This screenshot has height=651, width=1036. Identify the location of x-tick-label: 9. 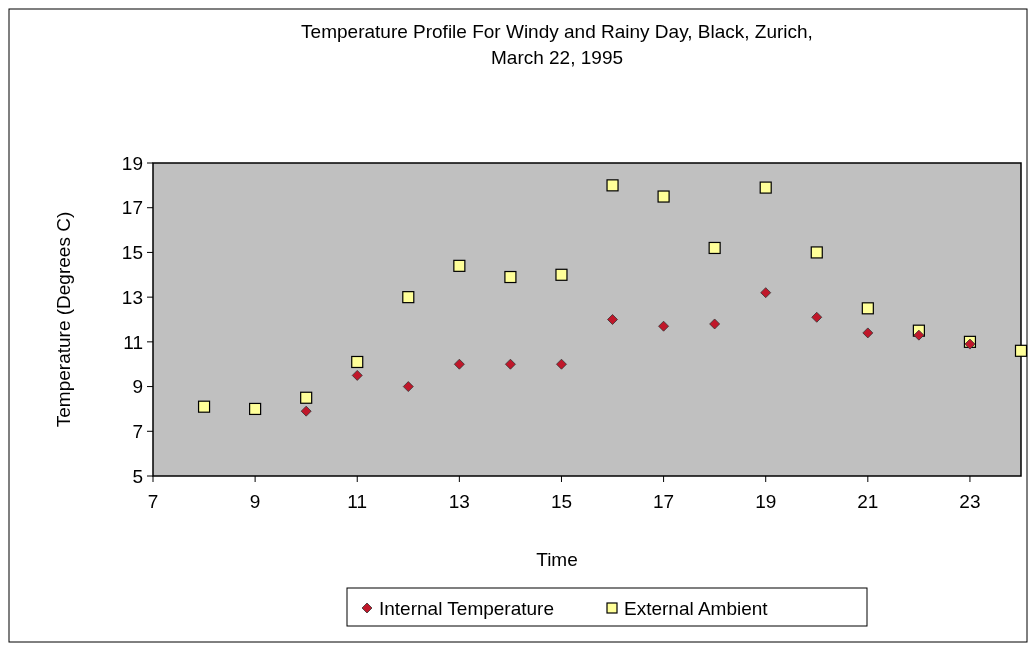
(255, 501).